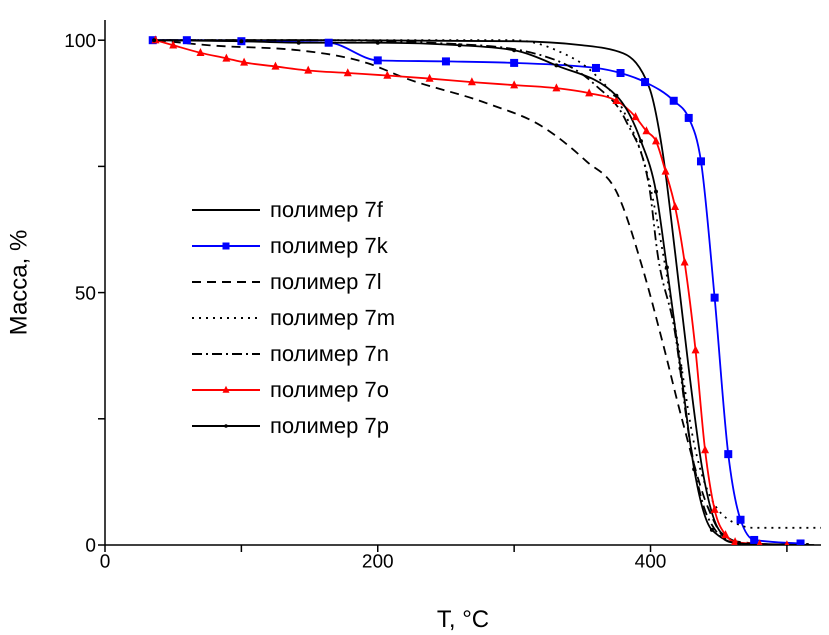 This screenshot has width=829, height=635. I want to click on x-tick-label: 0, so click(105, 561).